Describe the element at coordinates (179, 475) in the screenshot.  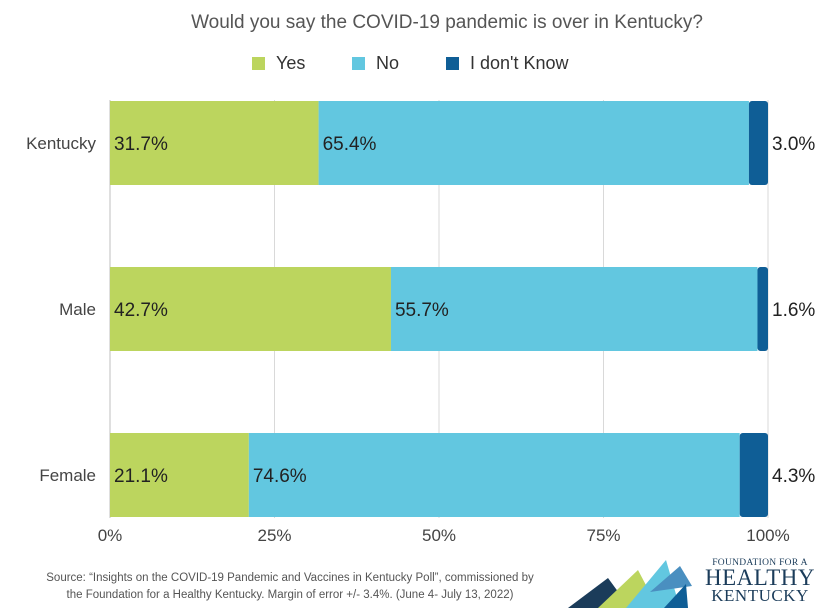
I see `bar-female-yes` at that location.